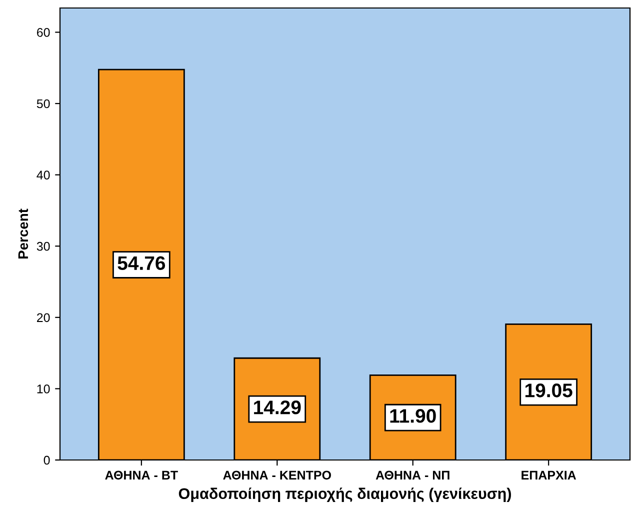 This screenshot has height=514, width=636. I want to click on x-axis-title: Ομαδοποίηση περιοχής διαμονής (γενίκευση), so click(344, 495).